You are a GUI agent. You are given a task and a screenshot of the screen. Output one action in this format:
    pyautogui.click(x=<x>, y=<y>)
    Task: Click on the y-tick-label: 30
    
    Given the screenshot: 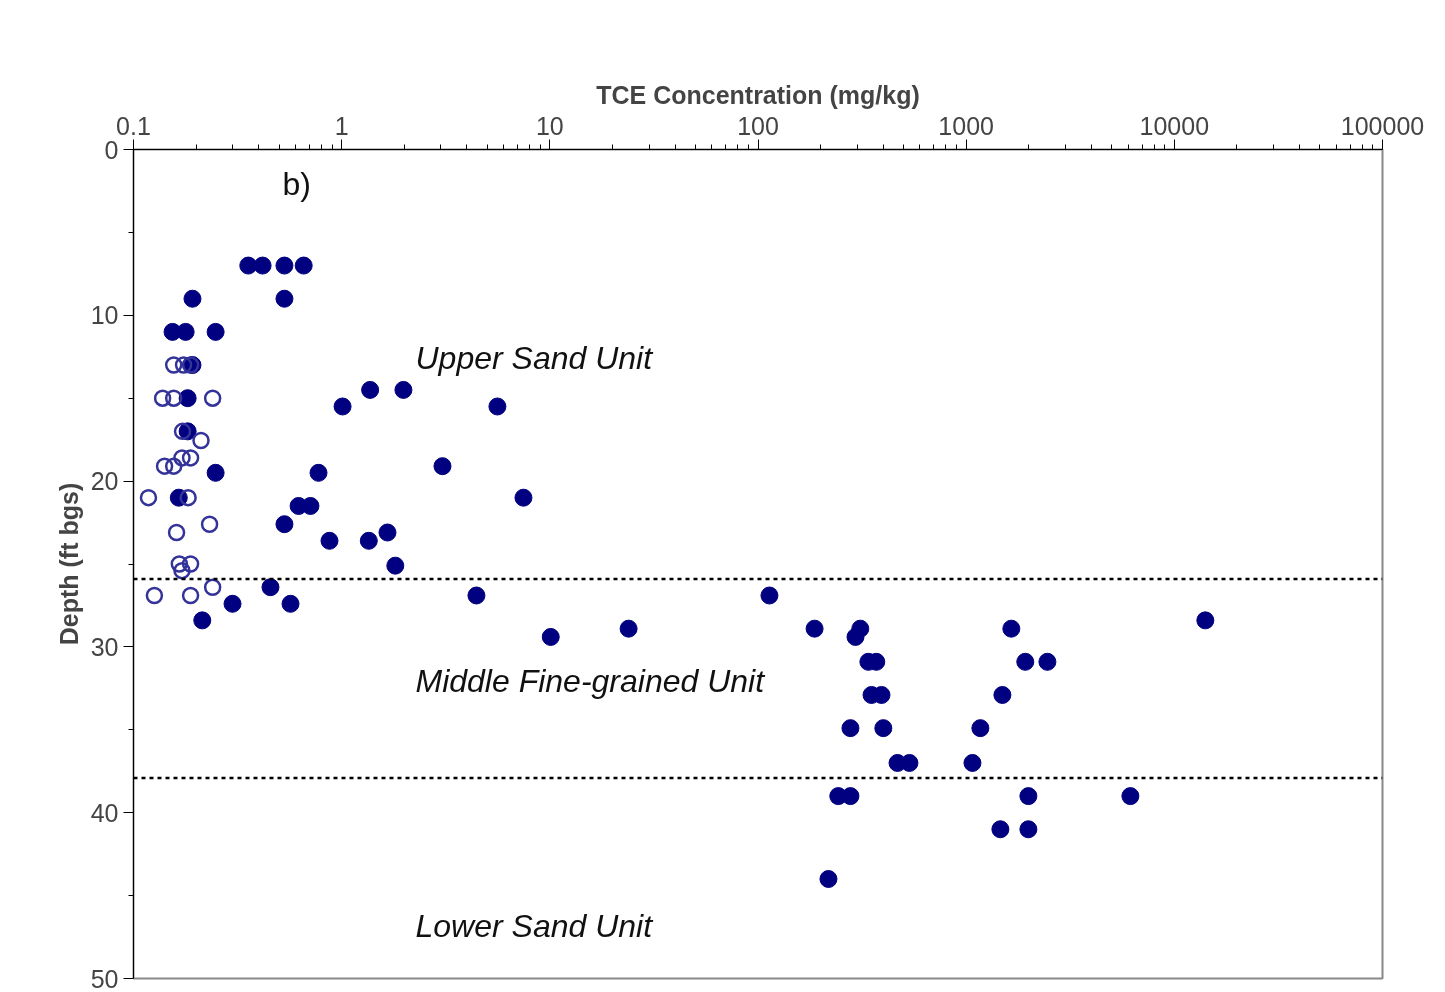 What is the action you would take?
    pyautogui.click(x=104, y=646)
    